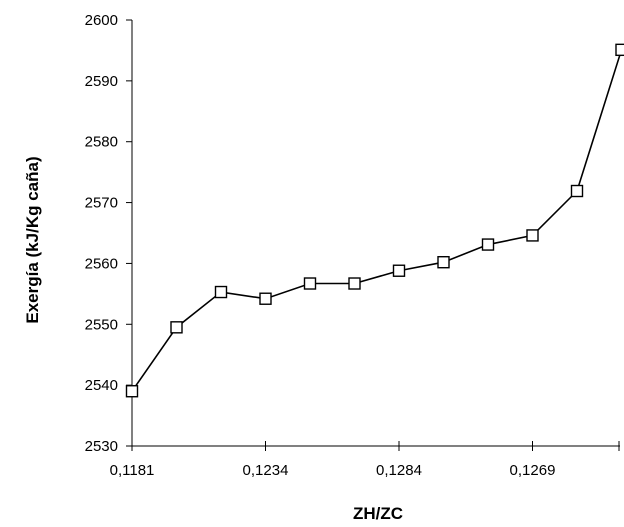 Image resolution: width=624 pixels, height=527 pixels. What do you see at coordinates (101, 142) in the screenshot?
I see `y-tick-label: 2580` at bounding box center [101, 142].